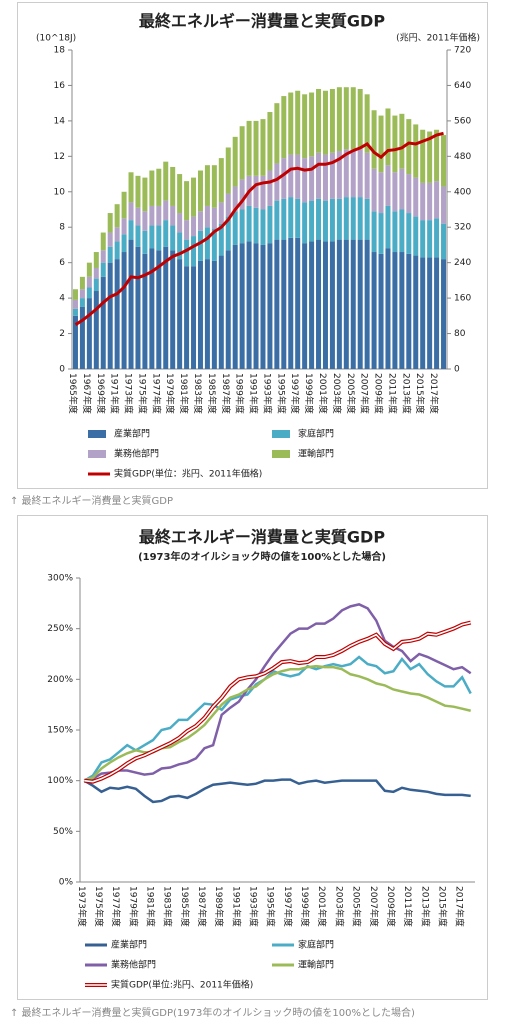  Describe the element at coordinates (316, 434) in the screenshot. I see `legend-label: 家庭部門` at that location.